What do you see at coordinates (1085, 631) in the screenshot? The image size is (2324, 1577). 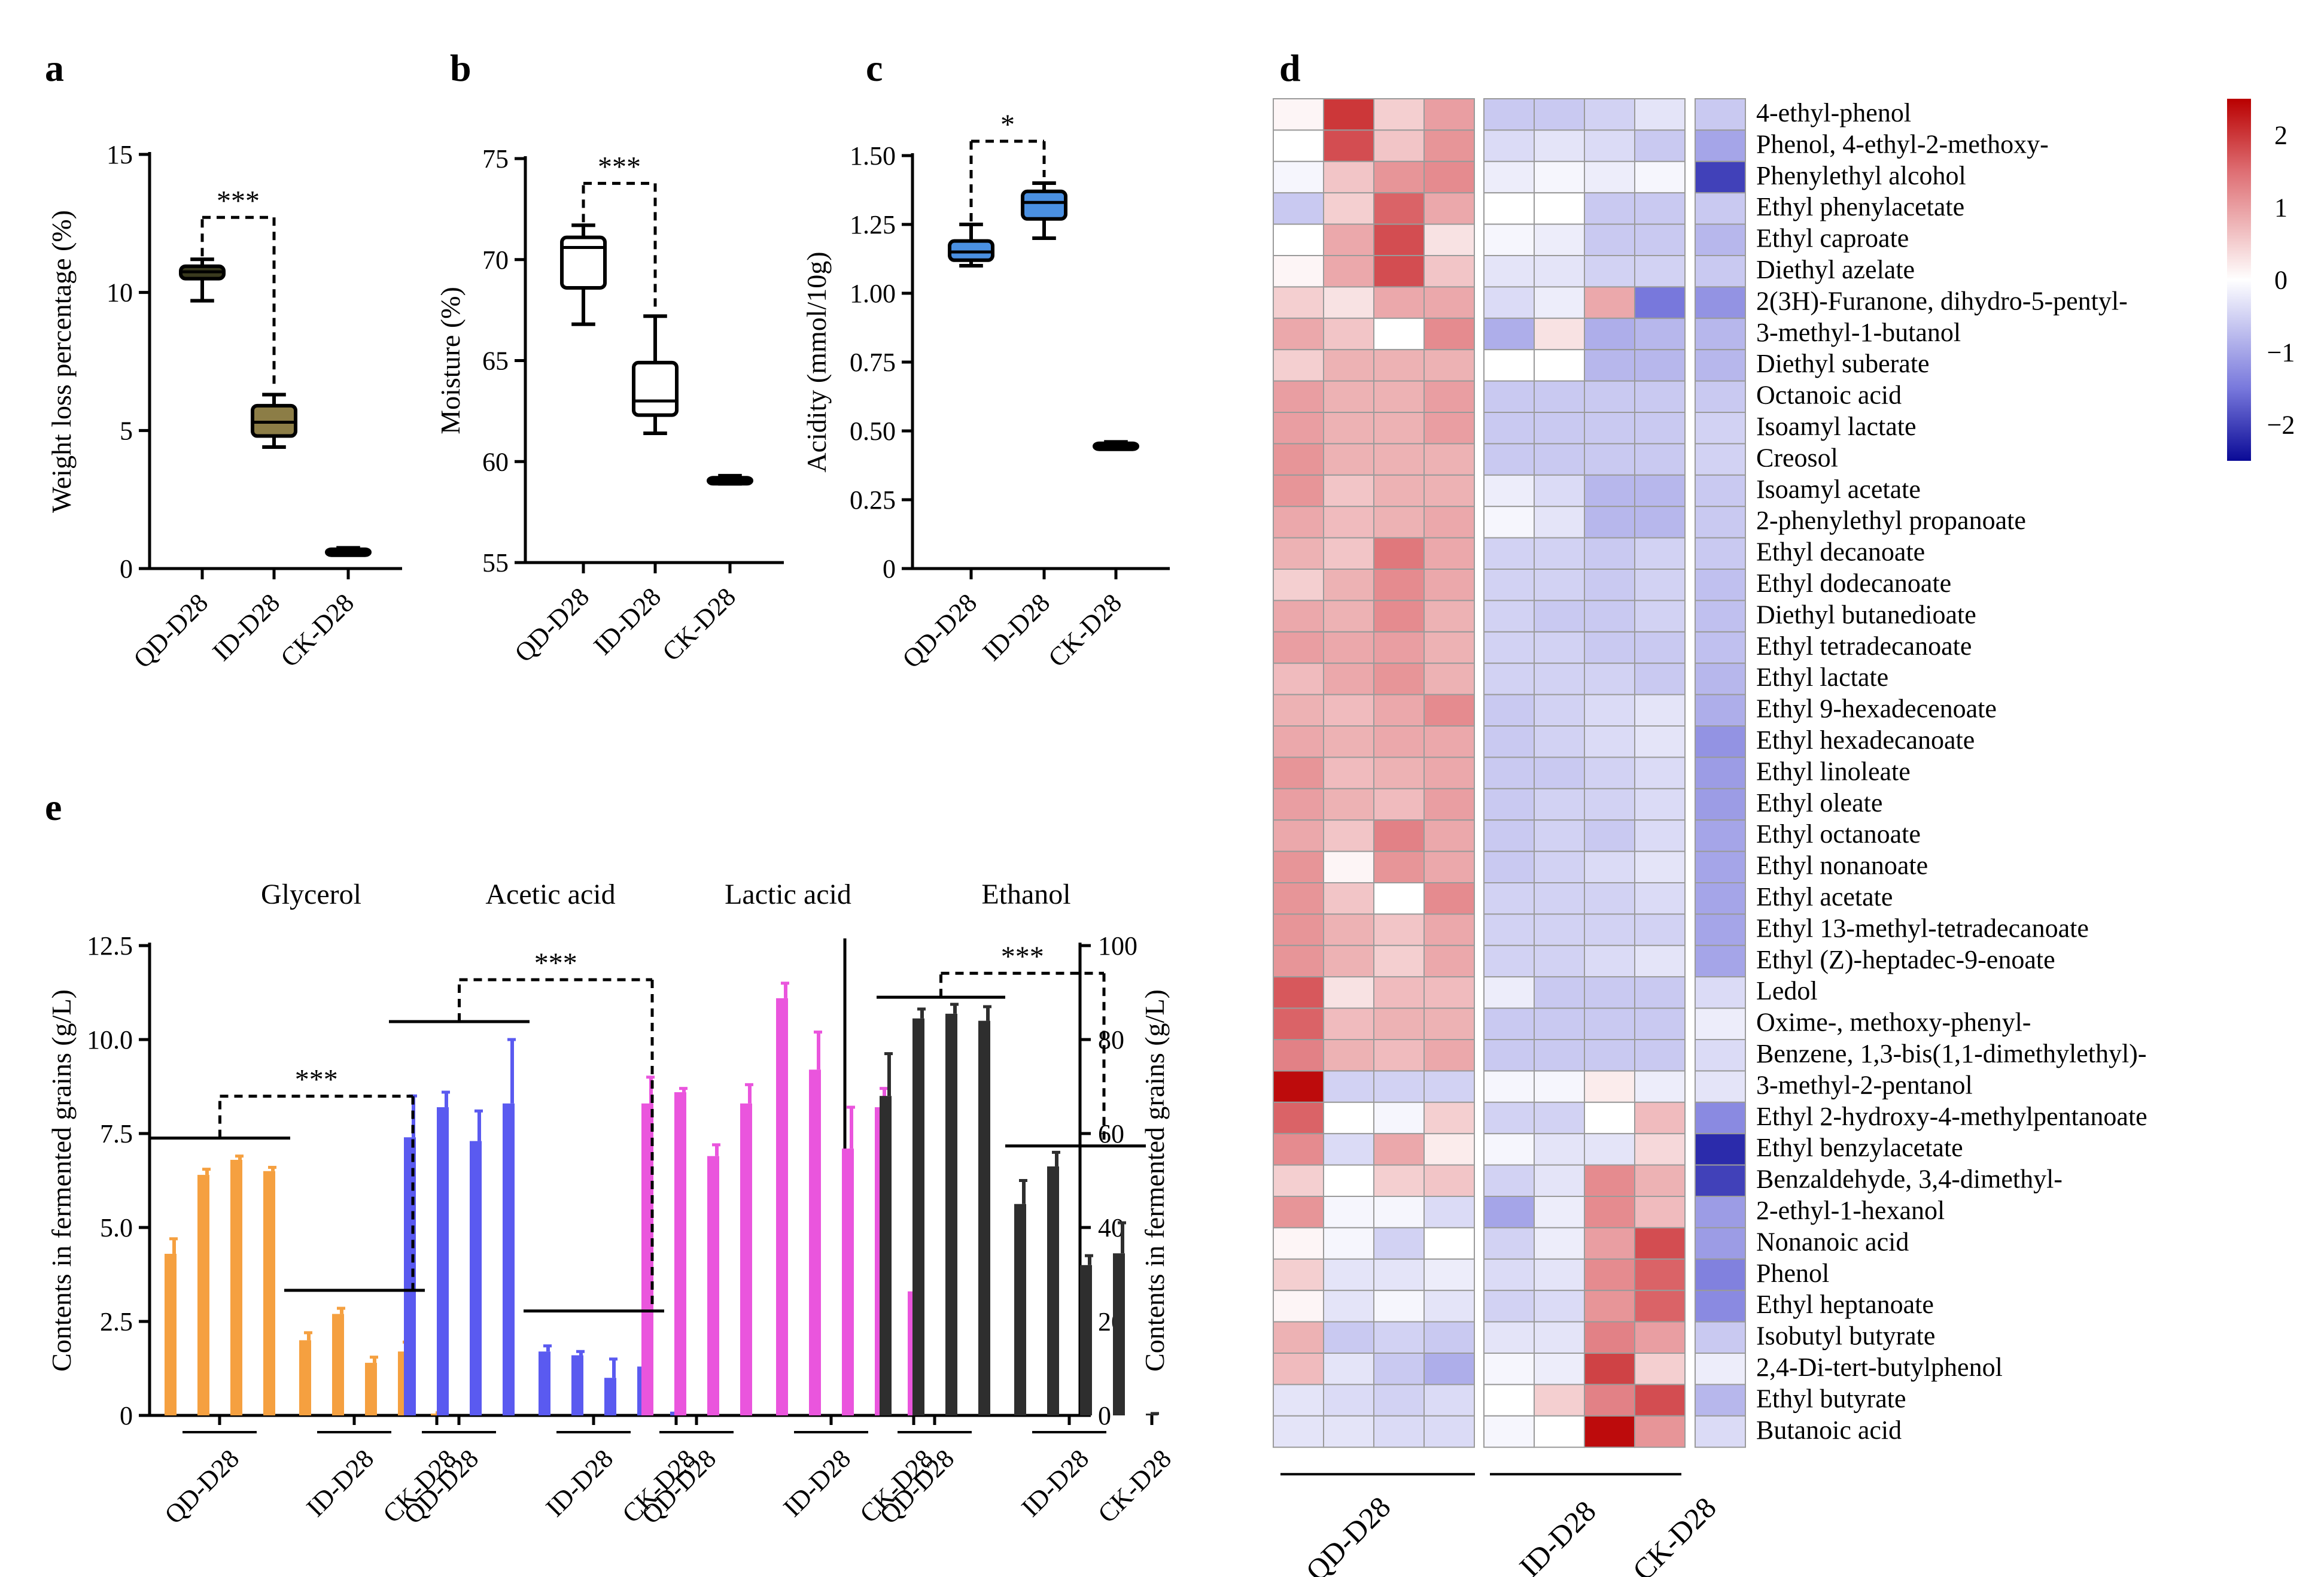 I see `panel-c-x-tick-label: CK-D28` at bounding box center [1085, 631].